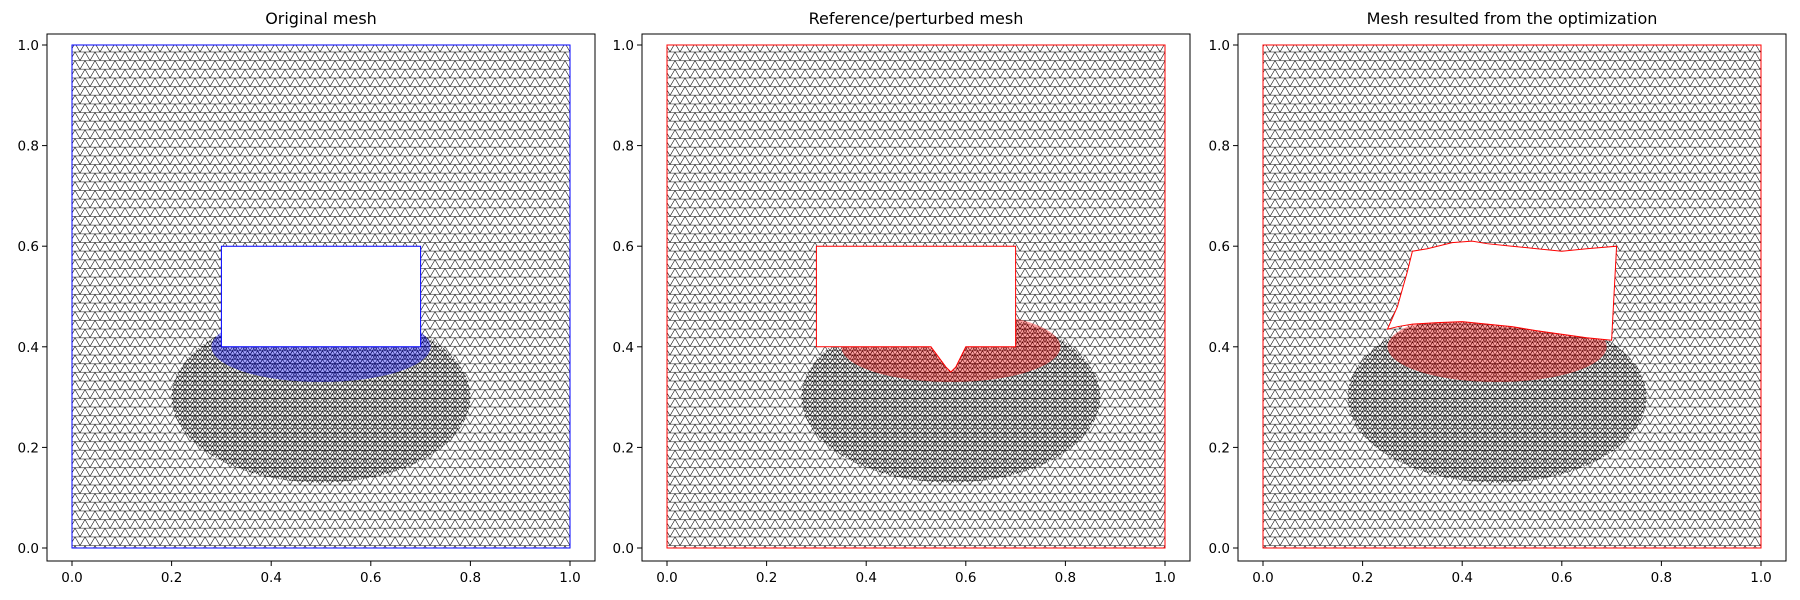  I want to click on panel-title: Reference/perturbed mesh, so click(916, 18).